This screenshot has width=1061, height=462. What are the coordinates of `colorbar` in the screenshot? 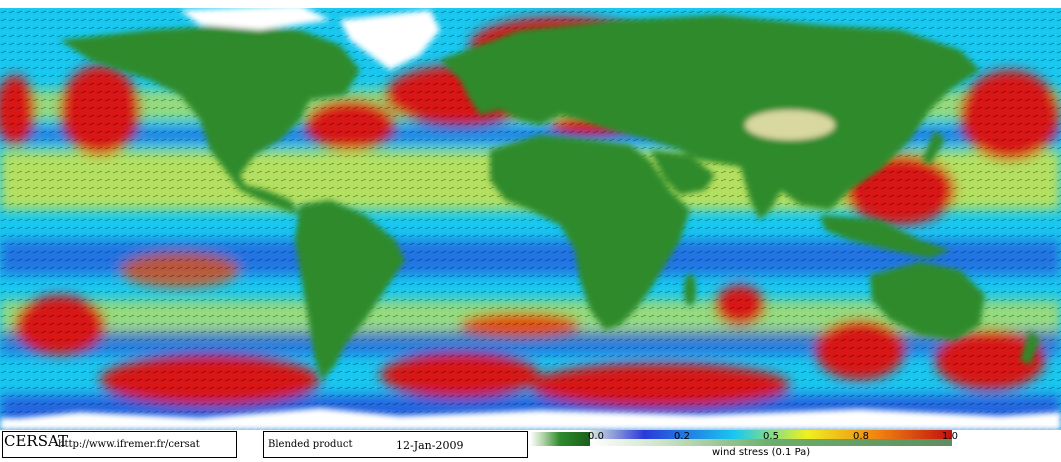 It's located at (741, 438).